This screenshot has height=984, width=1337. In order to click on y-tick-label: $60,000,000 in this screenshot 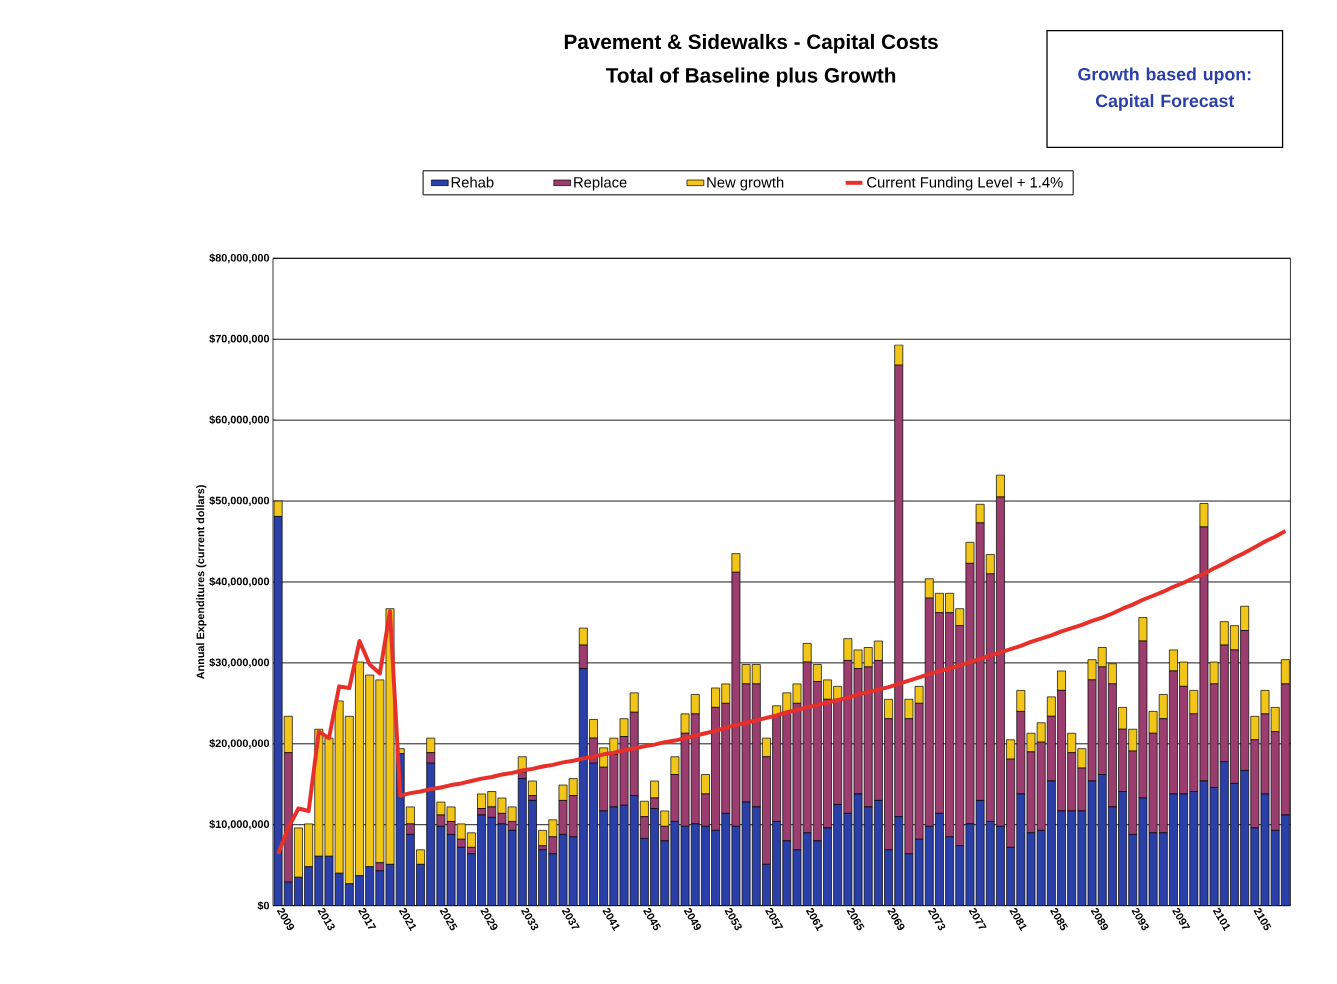, I will do `click(239, 420)`.